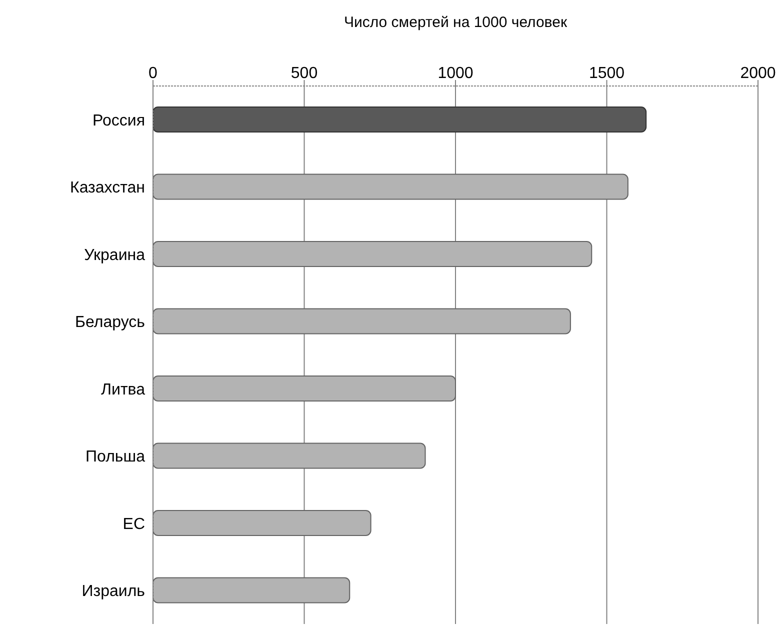 This screenshot has width=782, height=634. Describe the element at coordinates (133, 524) in the screenshot. I see `y-tick-label: ЕС` at that location.